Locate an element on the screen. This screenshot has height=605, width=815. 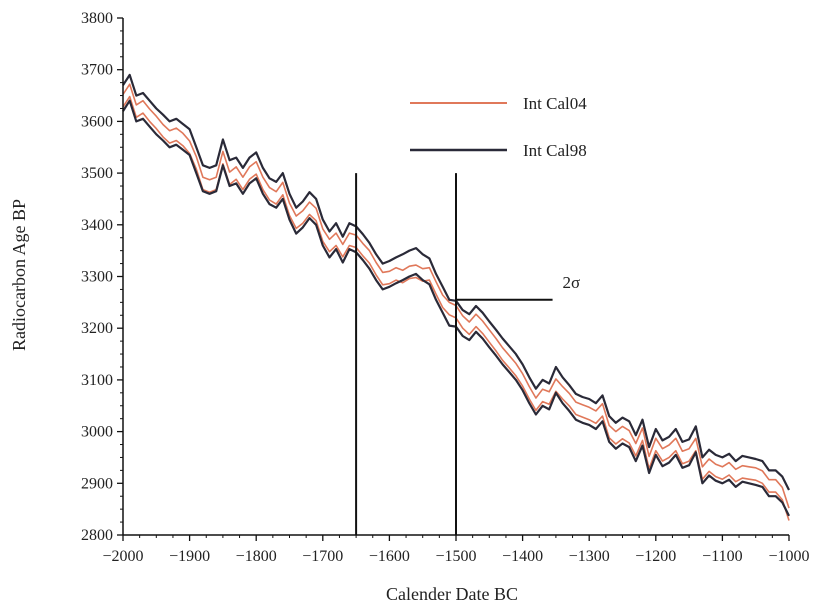
y-tick-label: 3700 is located at coordinates (97, 70).